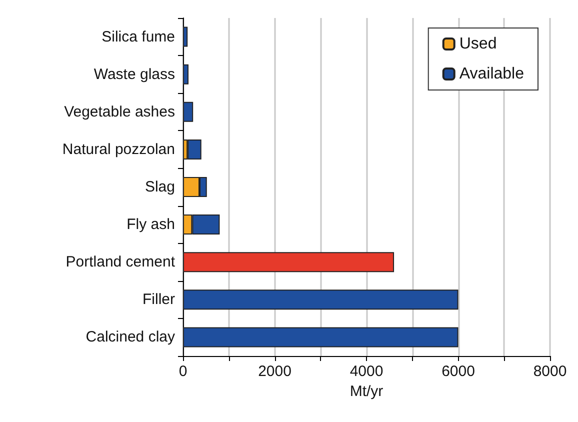 Image resolution: width=578 pixels, height=422 pixels. What do you see at coordinates (367, 371) in the screenshot?
I see `x-tick-label: 4000` at bounding box center [367, 371].